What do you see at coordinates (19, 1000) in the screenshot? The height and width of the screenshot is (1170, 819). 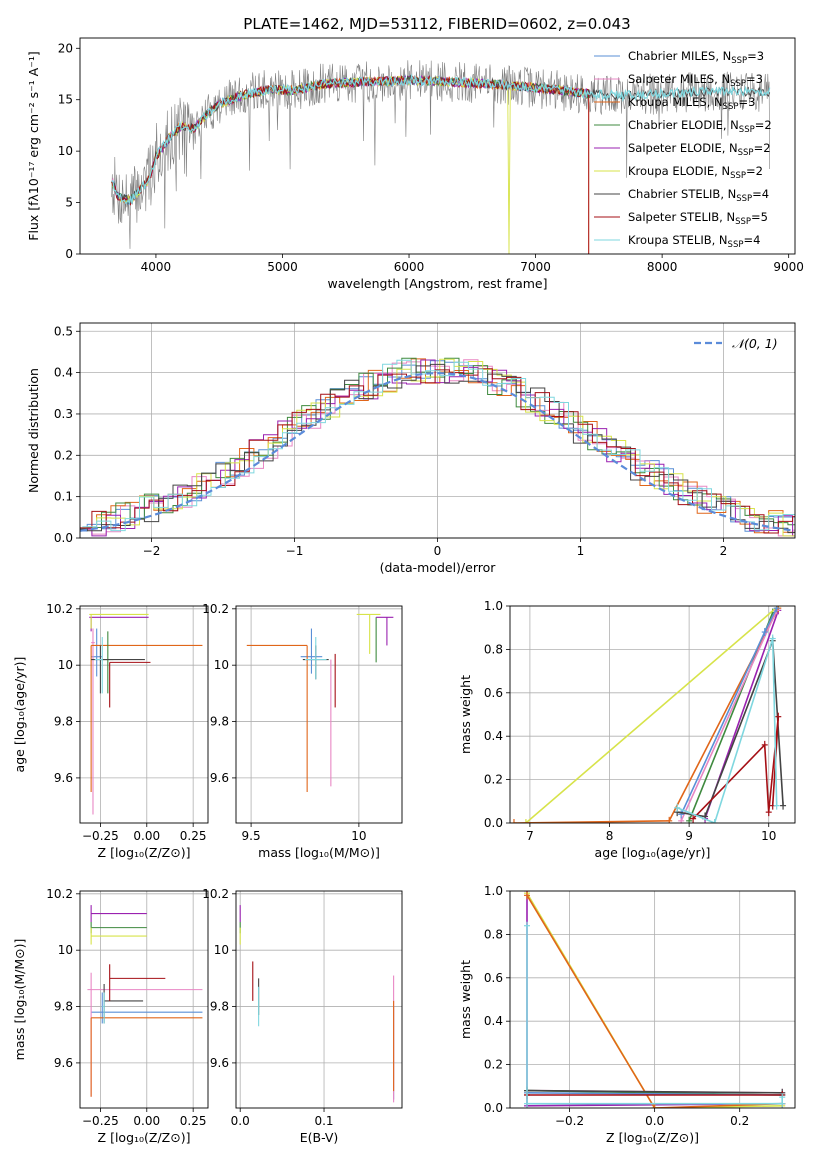 I see `y-axis-label: mass [log₁₀(M/M⊙)]` at bounding box center [19, 1000].